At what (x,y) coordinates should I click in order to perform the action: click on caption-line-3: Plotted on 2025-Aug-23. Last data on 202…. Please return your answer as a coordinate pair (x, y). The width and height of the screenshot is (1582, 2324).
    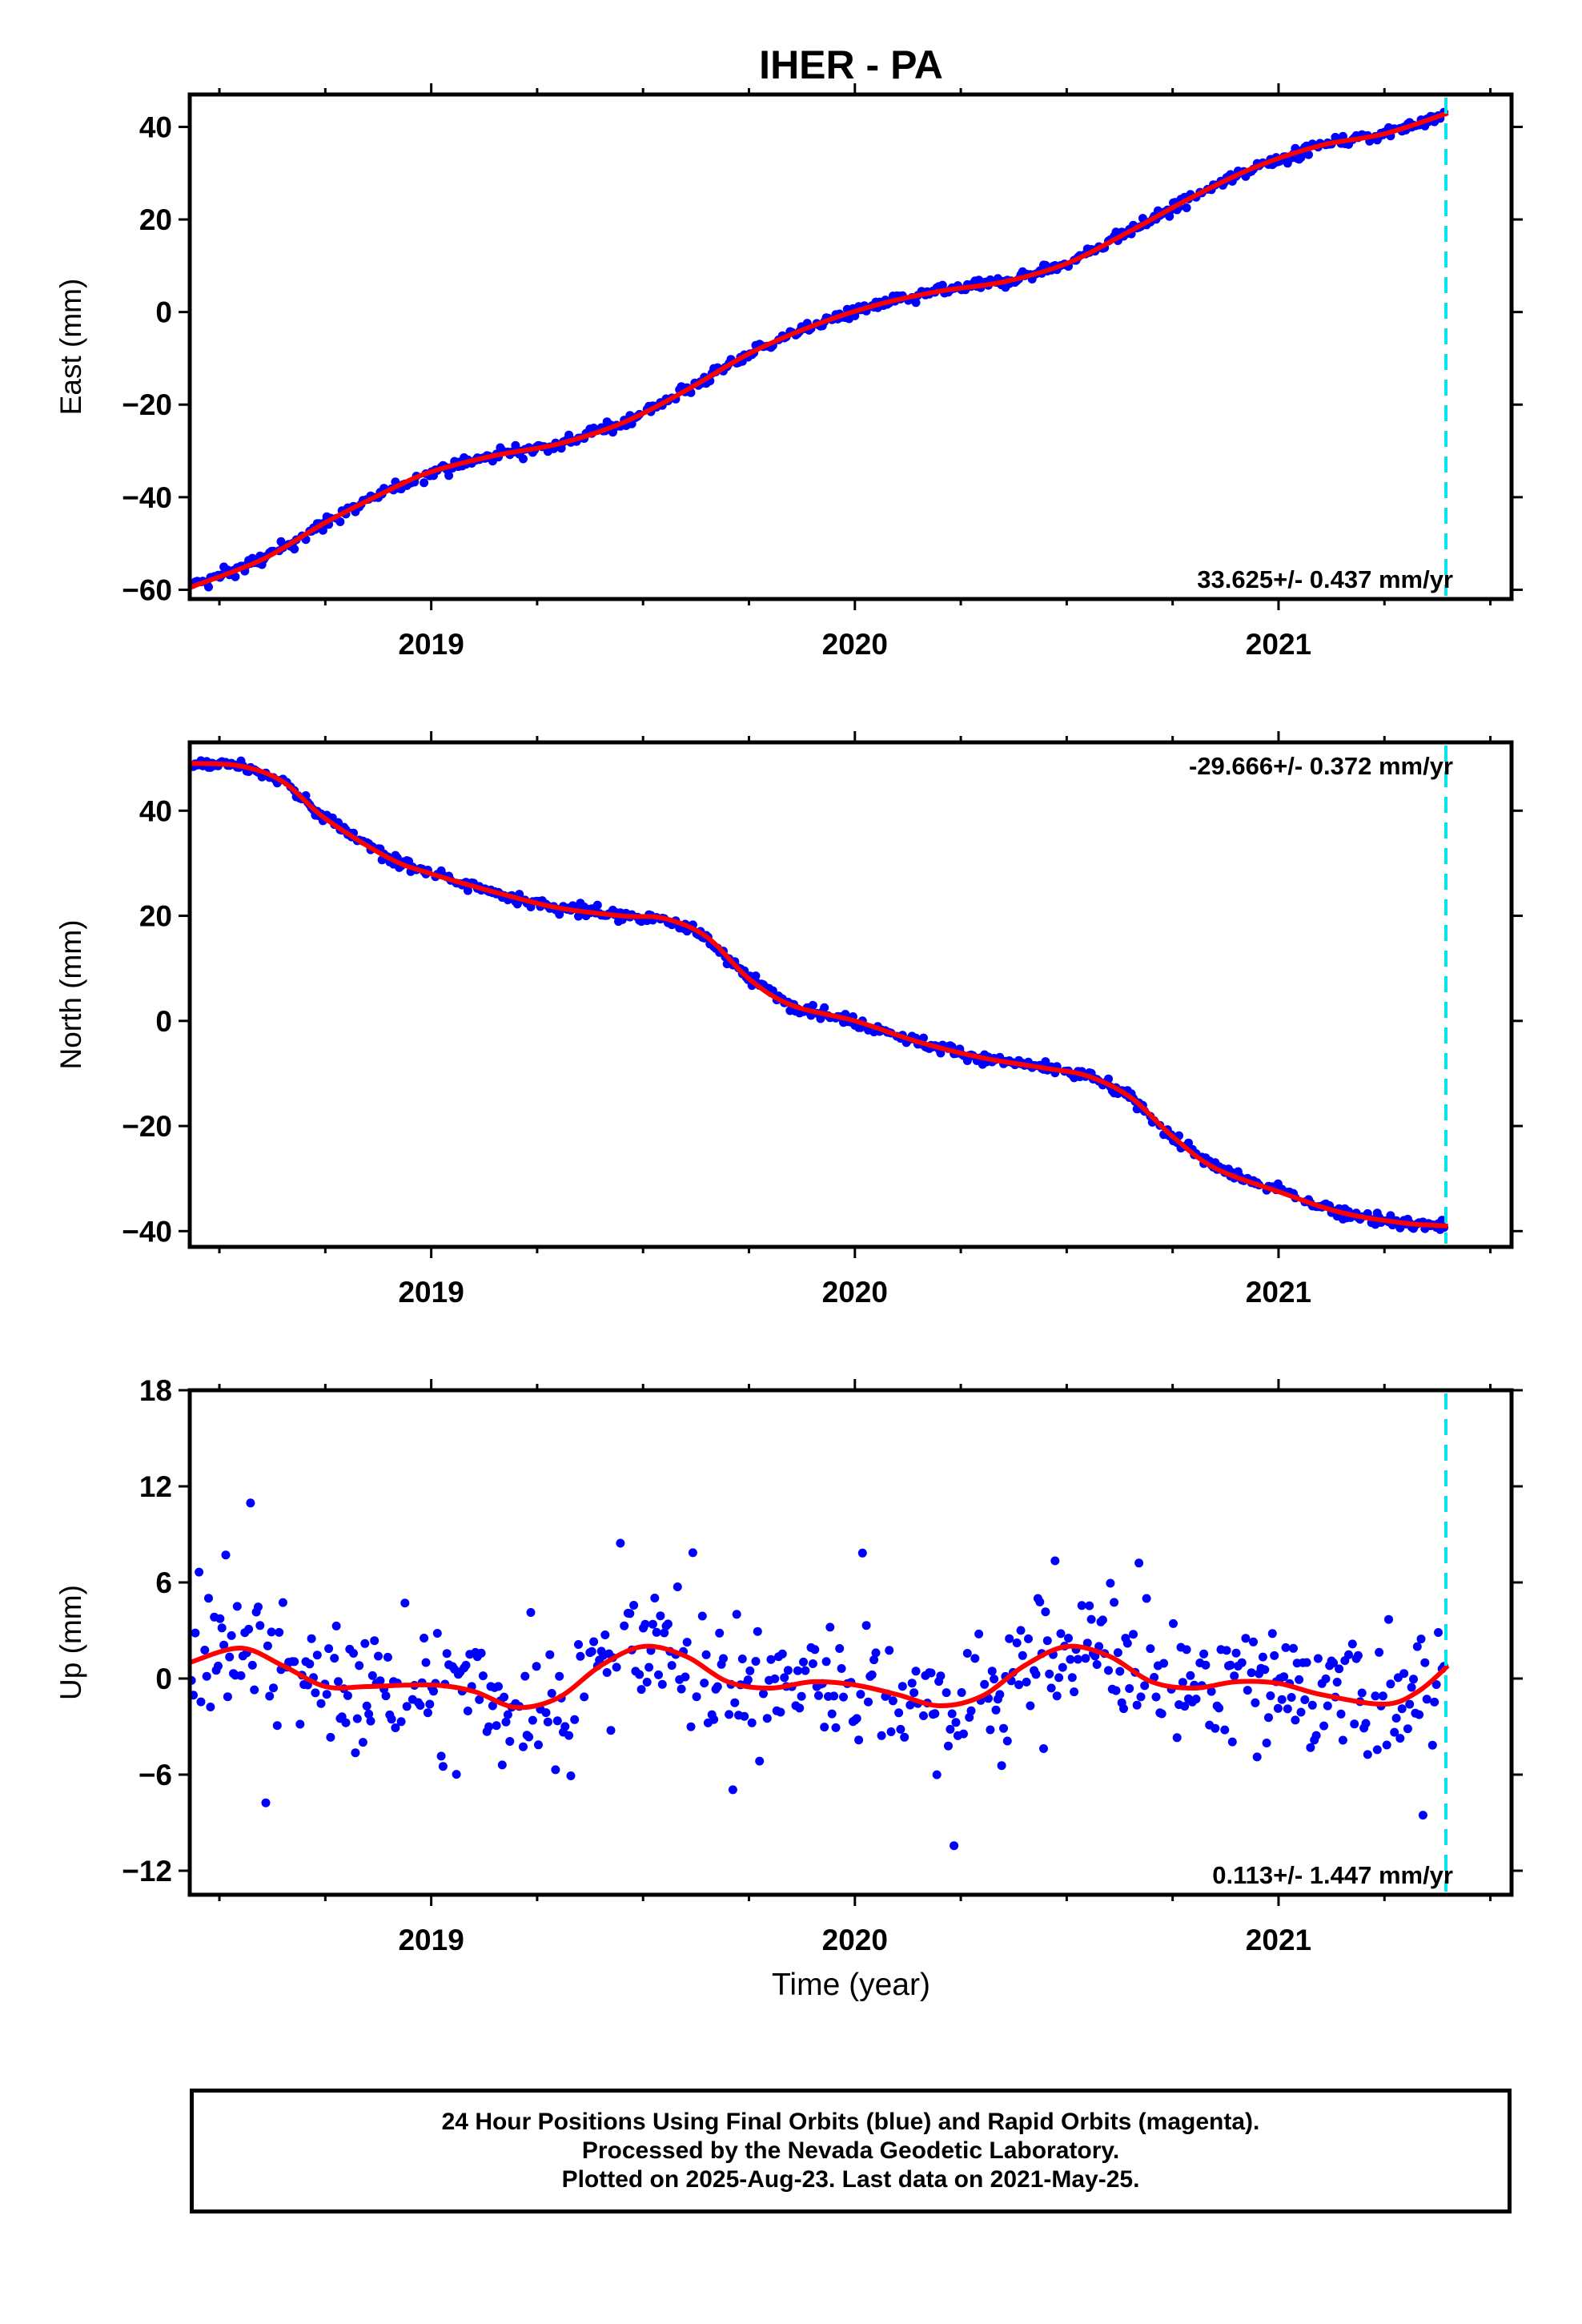
    Looking at the image, I should click on (850, 2179).